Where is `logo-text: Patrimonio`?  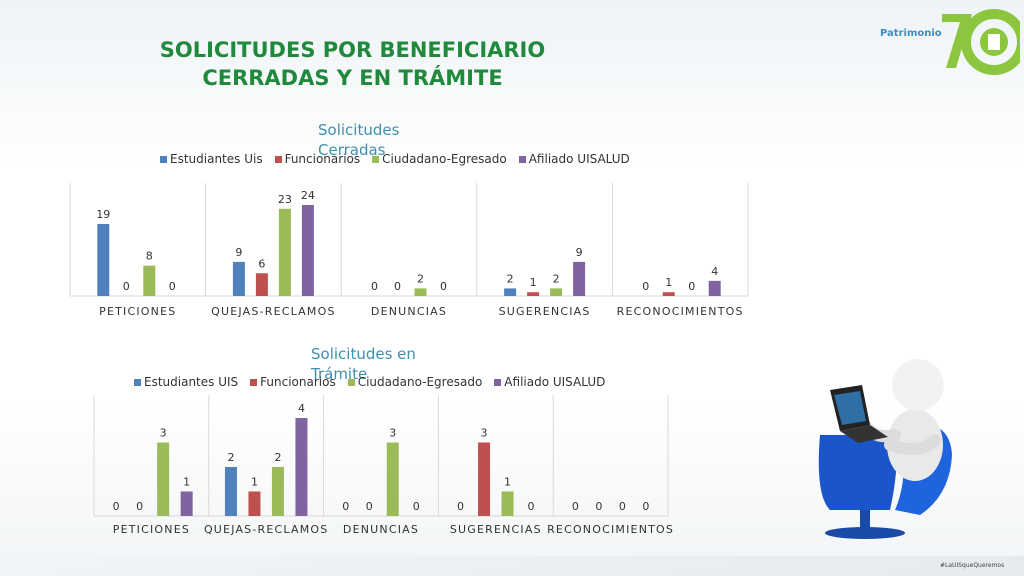
logo-text: Patrimonio is located at coordinates (911, 33).